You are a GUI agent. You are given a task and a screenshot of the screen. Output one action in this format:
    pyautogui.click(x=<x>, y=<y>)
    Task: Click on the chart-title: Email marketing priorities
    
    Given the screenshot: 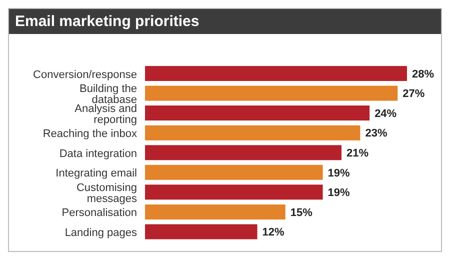 What is the action you would take?
    pyautogui.click(x=225, y=21)
    